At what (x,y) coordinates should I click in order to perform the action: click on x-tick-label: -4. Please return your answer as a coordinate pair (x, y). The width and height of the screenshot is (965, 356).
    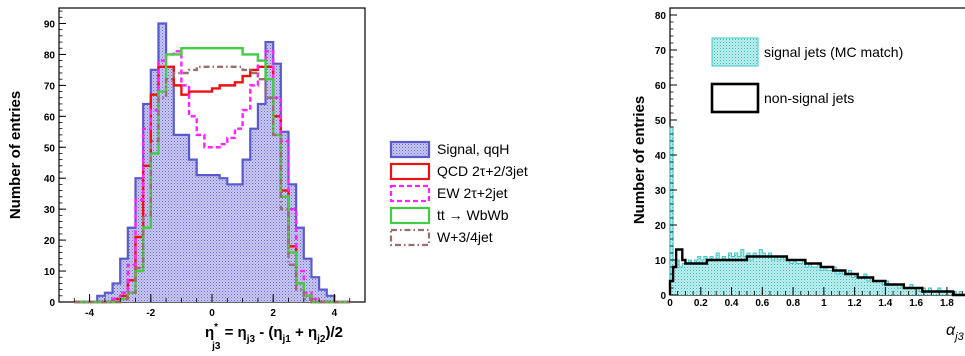
    Looking at the image, I should click on (89, 313).